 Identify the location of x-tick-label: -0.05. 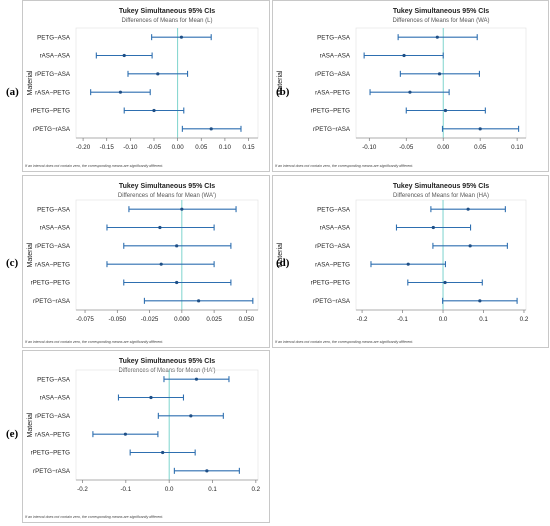
(406, 147).